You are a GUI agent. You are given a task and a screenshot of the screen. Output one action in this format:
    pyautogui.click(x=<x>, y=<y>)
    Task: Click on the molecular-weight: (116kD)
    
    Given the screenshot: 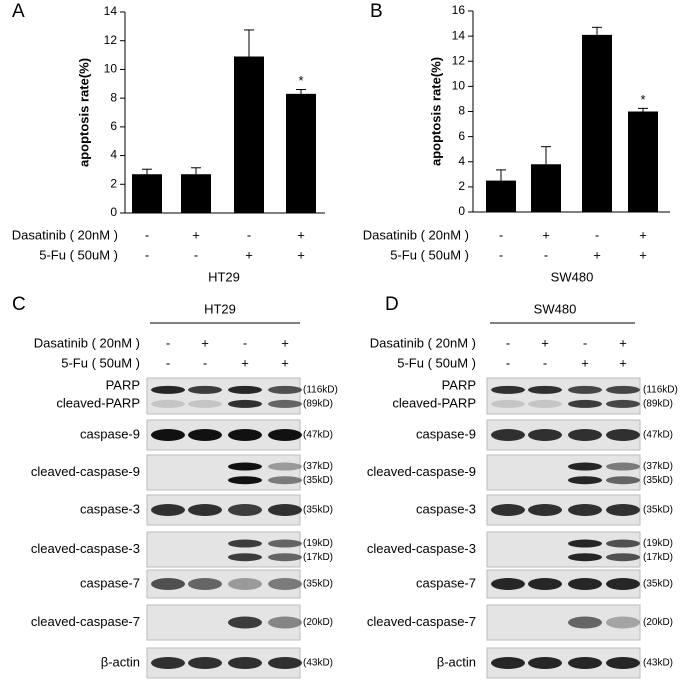 What is the action you would take?
    pyautogui.click(x=660, y=390)
    